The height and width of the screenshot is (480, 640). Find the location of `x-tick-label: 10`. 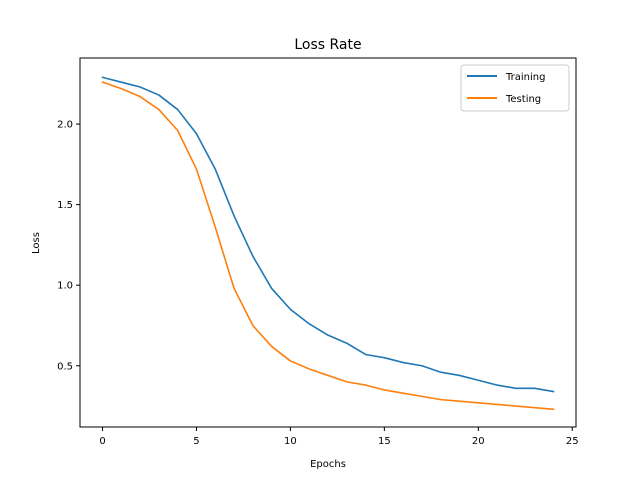

x-tick-label: 10 is located at coordinates (290, 441).